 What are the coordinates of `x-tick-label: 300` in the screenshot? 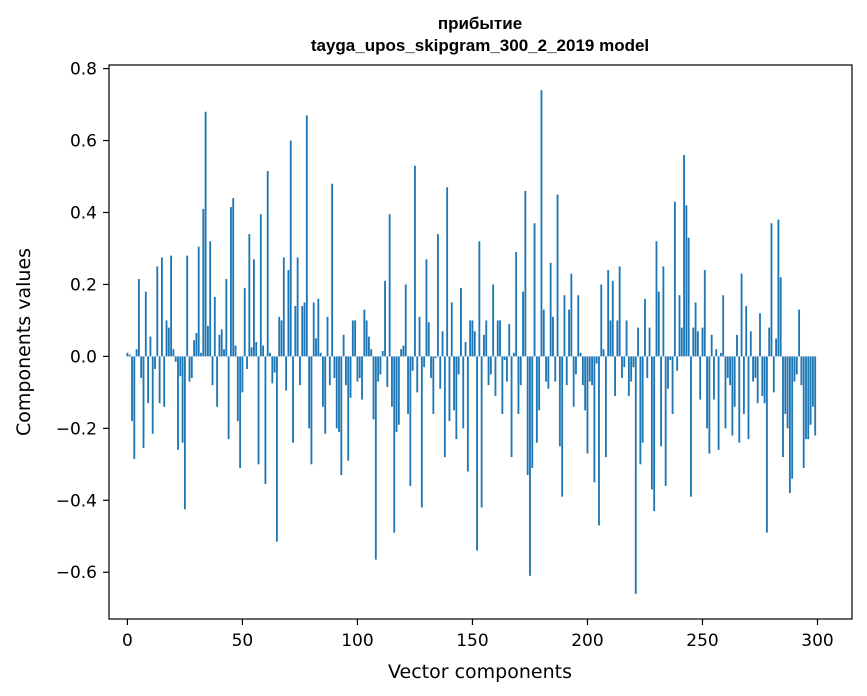 It's located at (817, 641).